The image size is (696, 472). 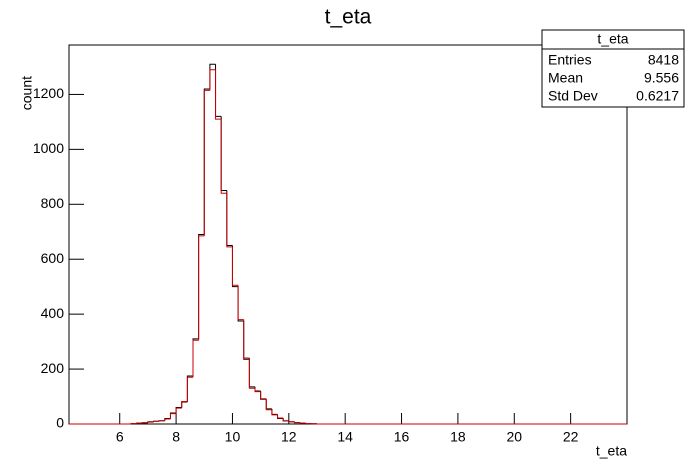 I want to click on y-axis-label: count, so click(x=27, y=93).